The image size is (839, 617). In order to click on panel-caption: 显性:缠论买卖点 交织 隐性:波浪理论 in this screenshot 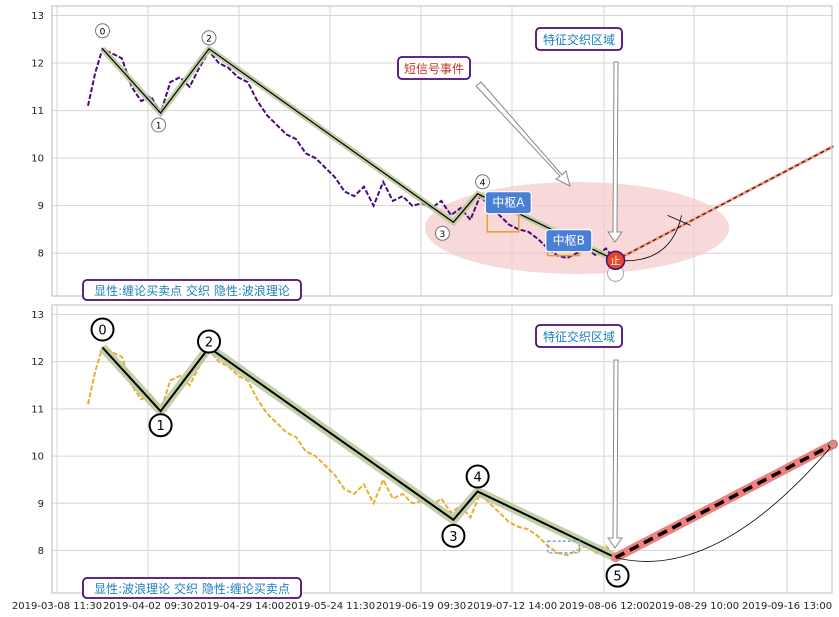, I will do `click(192, 290)`.